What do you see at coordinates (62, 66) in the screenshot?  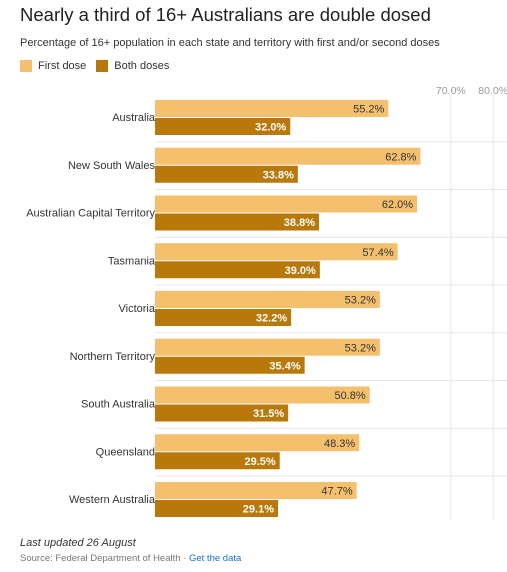 I see `legend-label-first-dose: First dose` at bounding box center [62, 66].